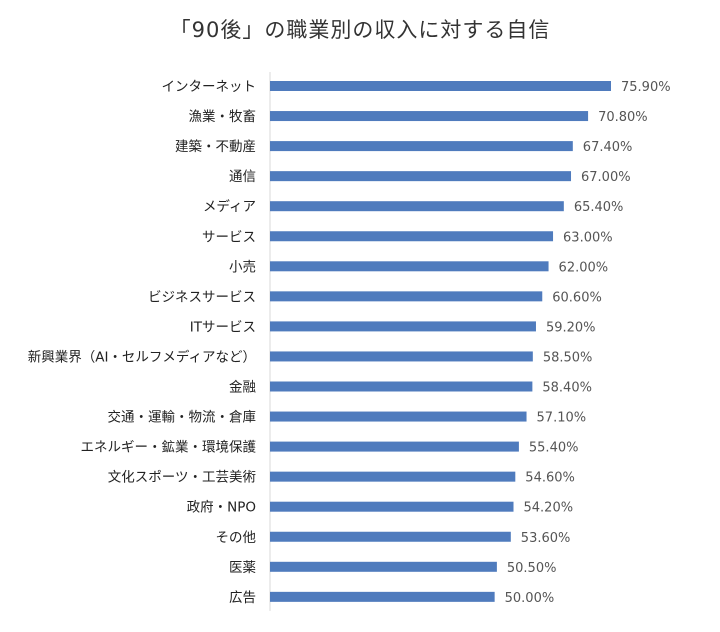  I want to click on category-label: 小売, so click(242, 267).